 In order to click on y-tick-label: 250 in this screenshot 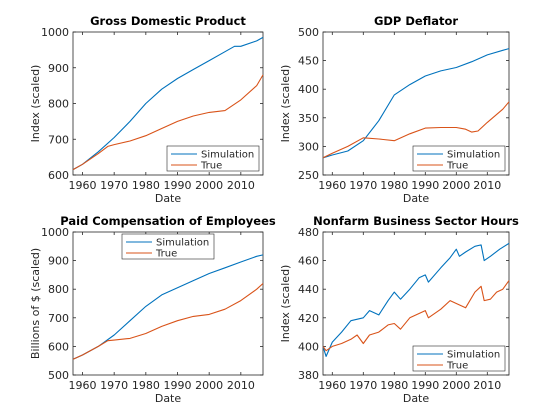, I will do `click(308, 175)`.